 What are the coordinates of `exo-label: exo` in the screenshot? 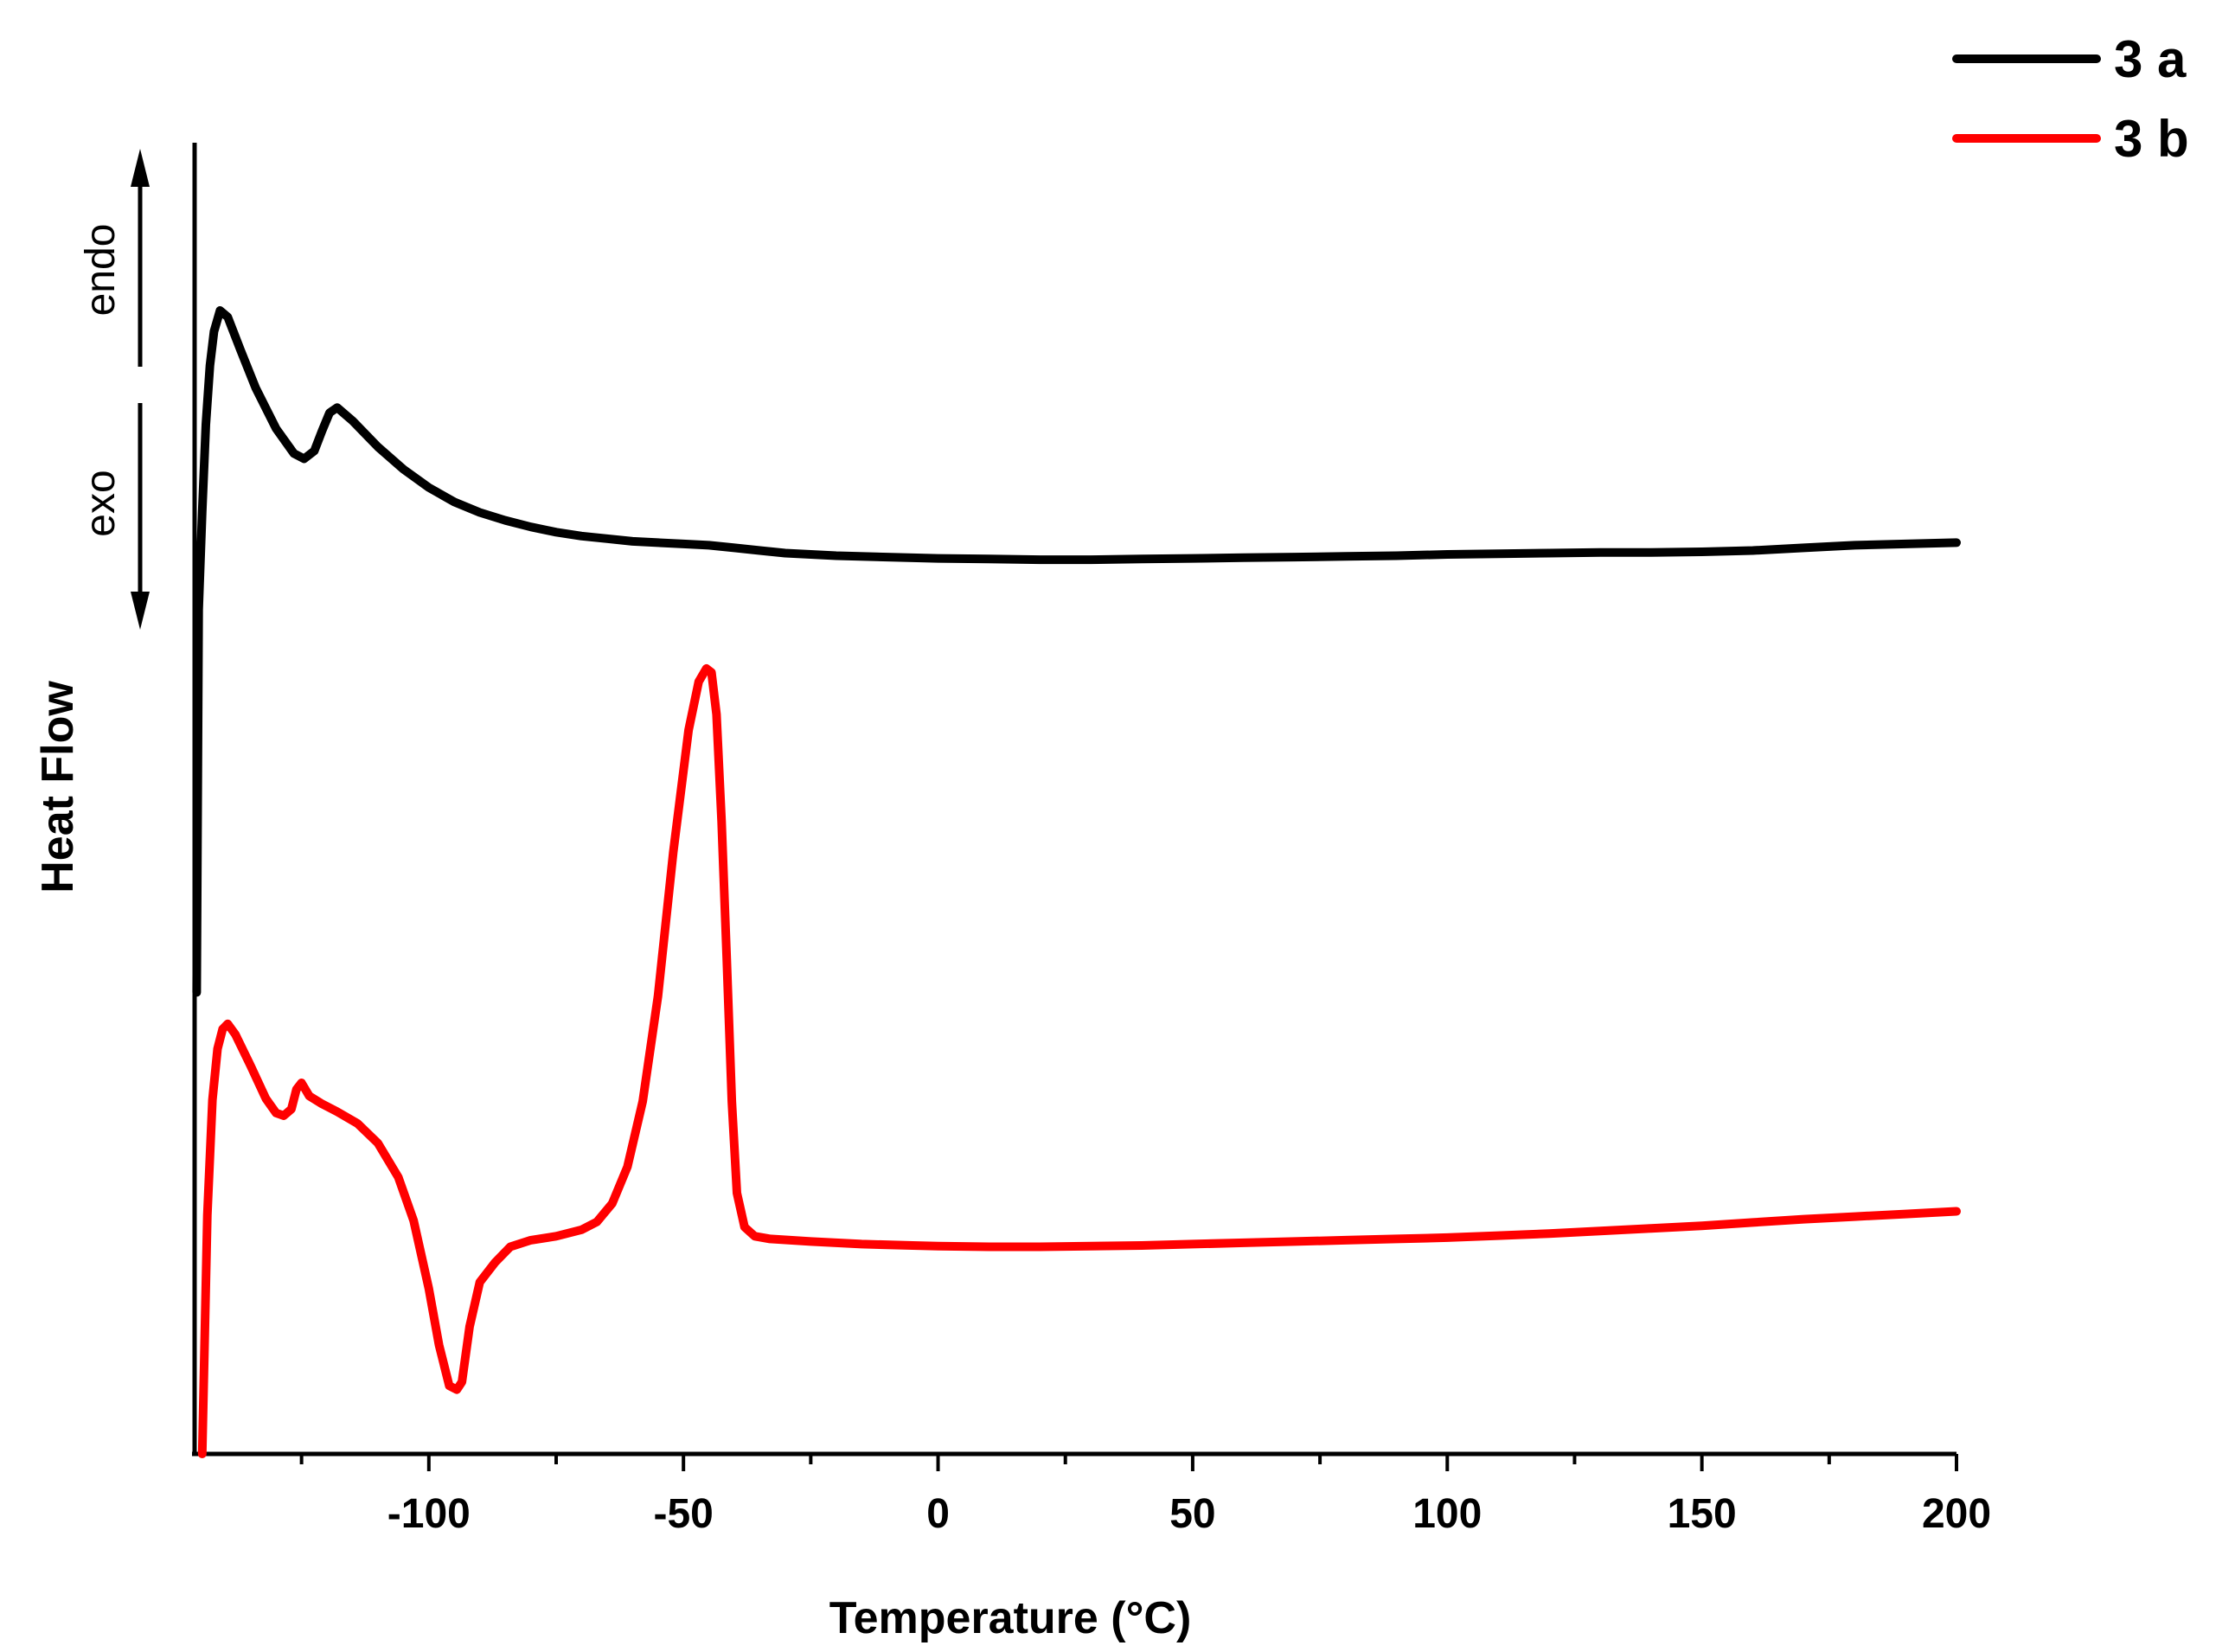 It's located at (101, 503).